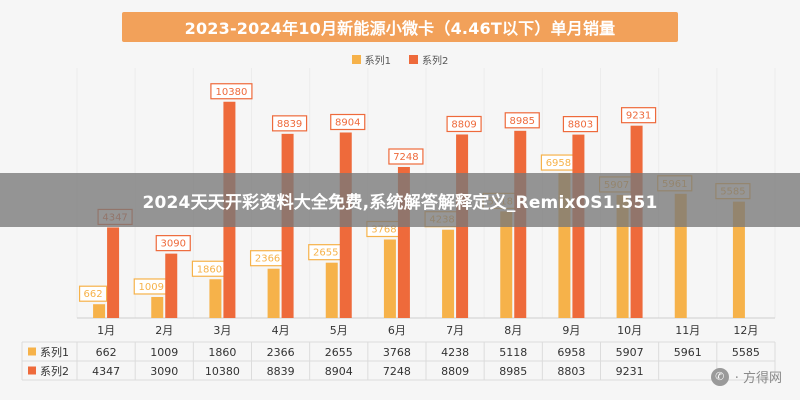  Describe the element at coordinates (222, 371) in the screenshot. I see `table-cell: 10380` at that location.